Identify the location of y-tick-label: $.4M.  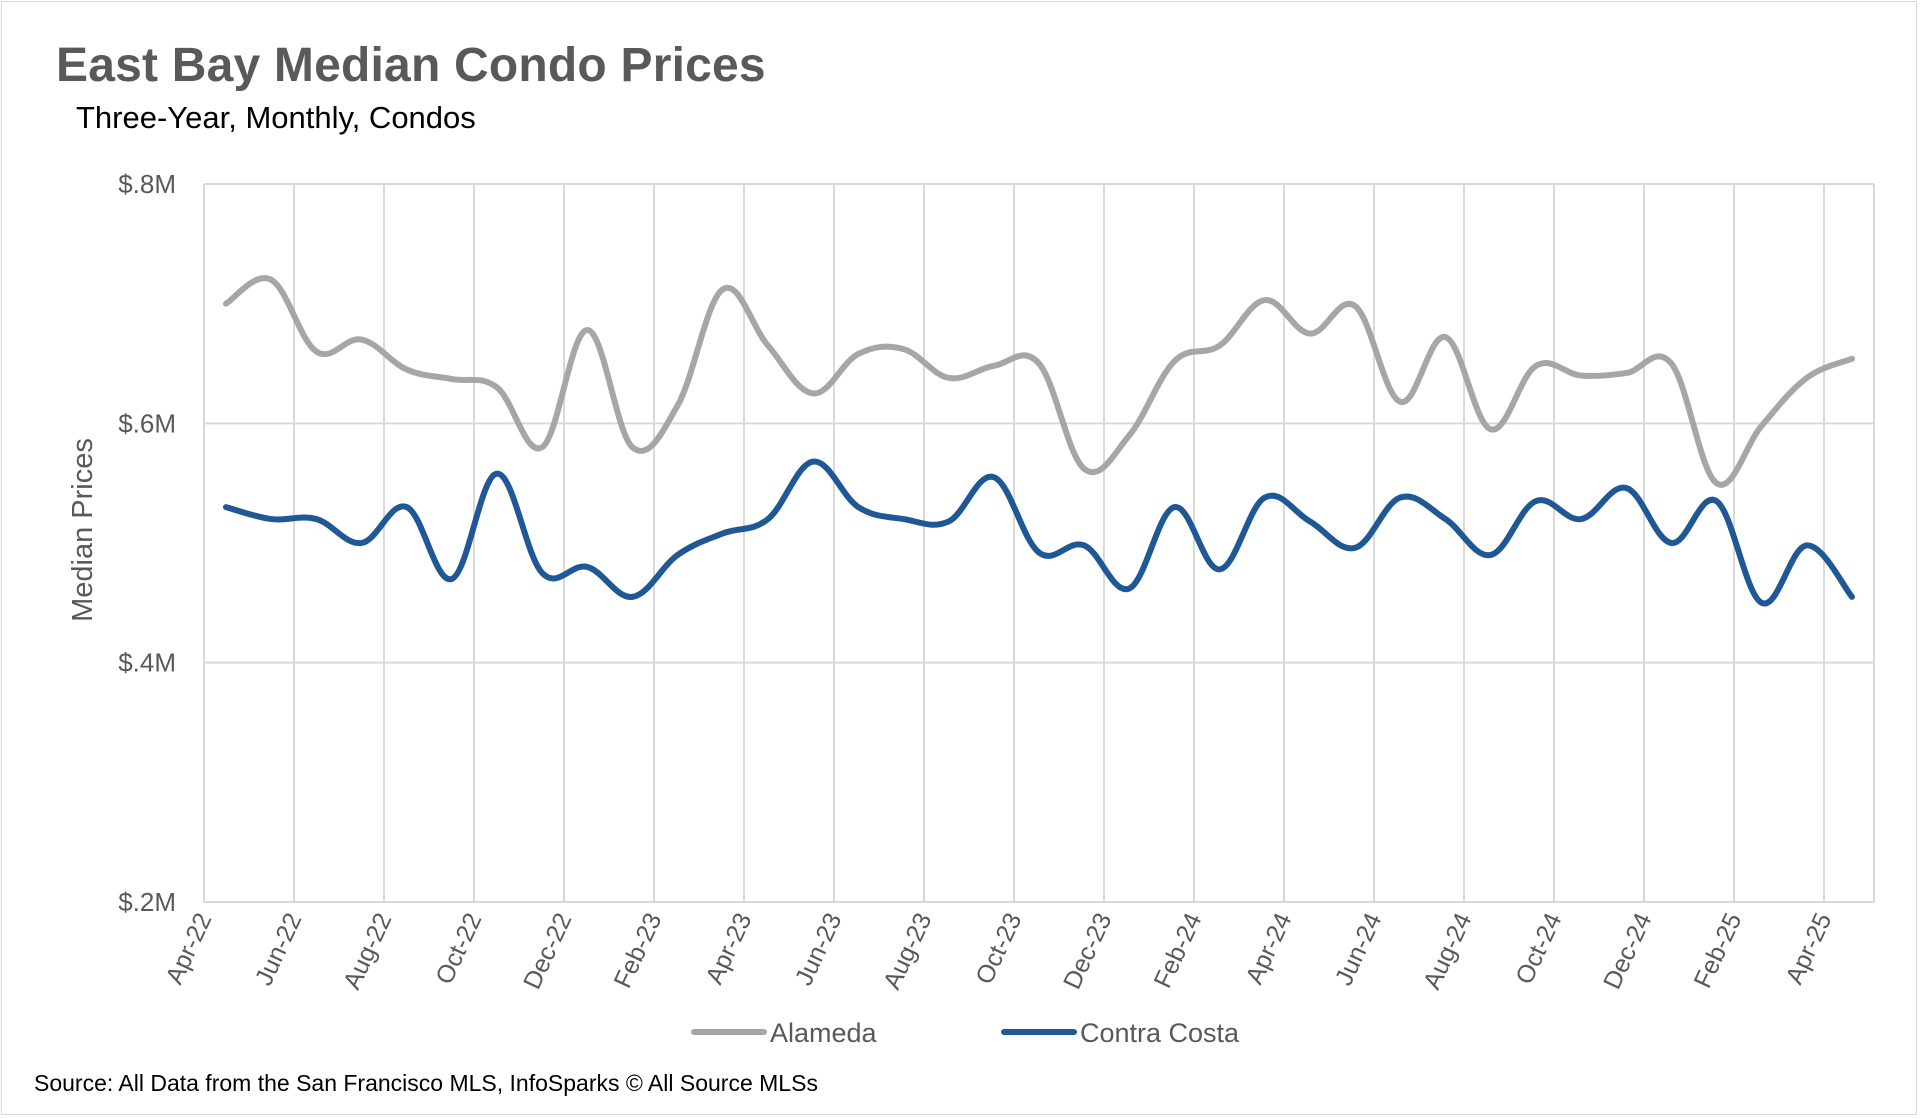
(147, 663).